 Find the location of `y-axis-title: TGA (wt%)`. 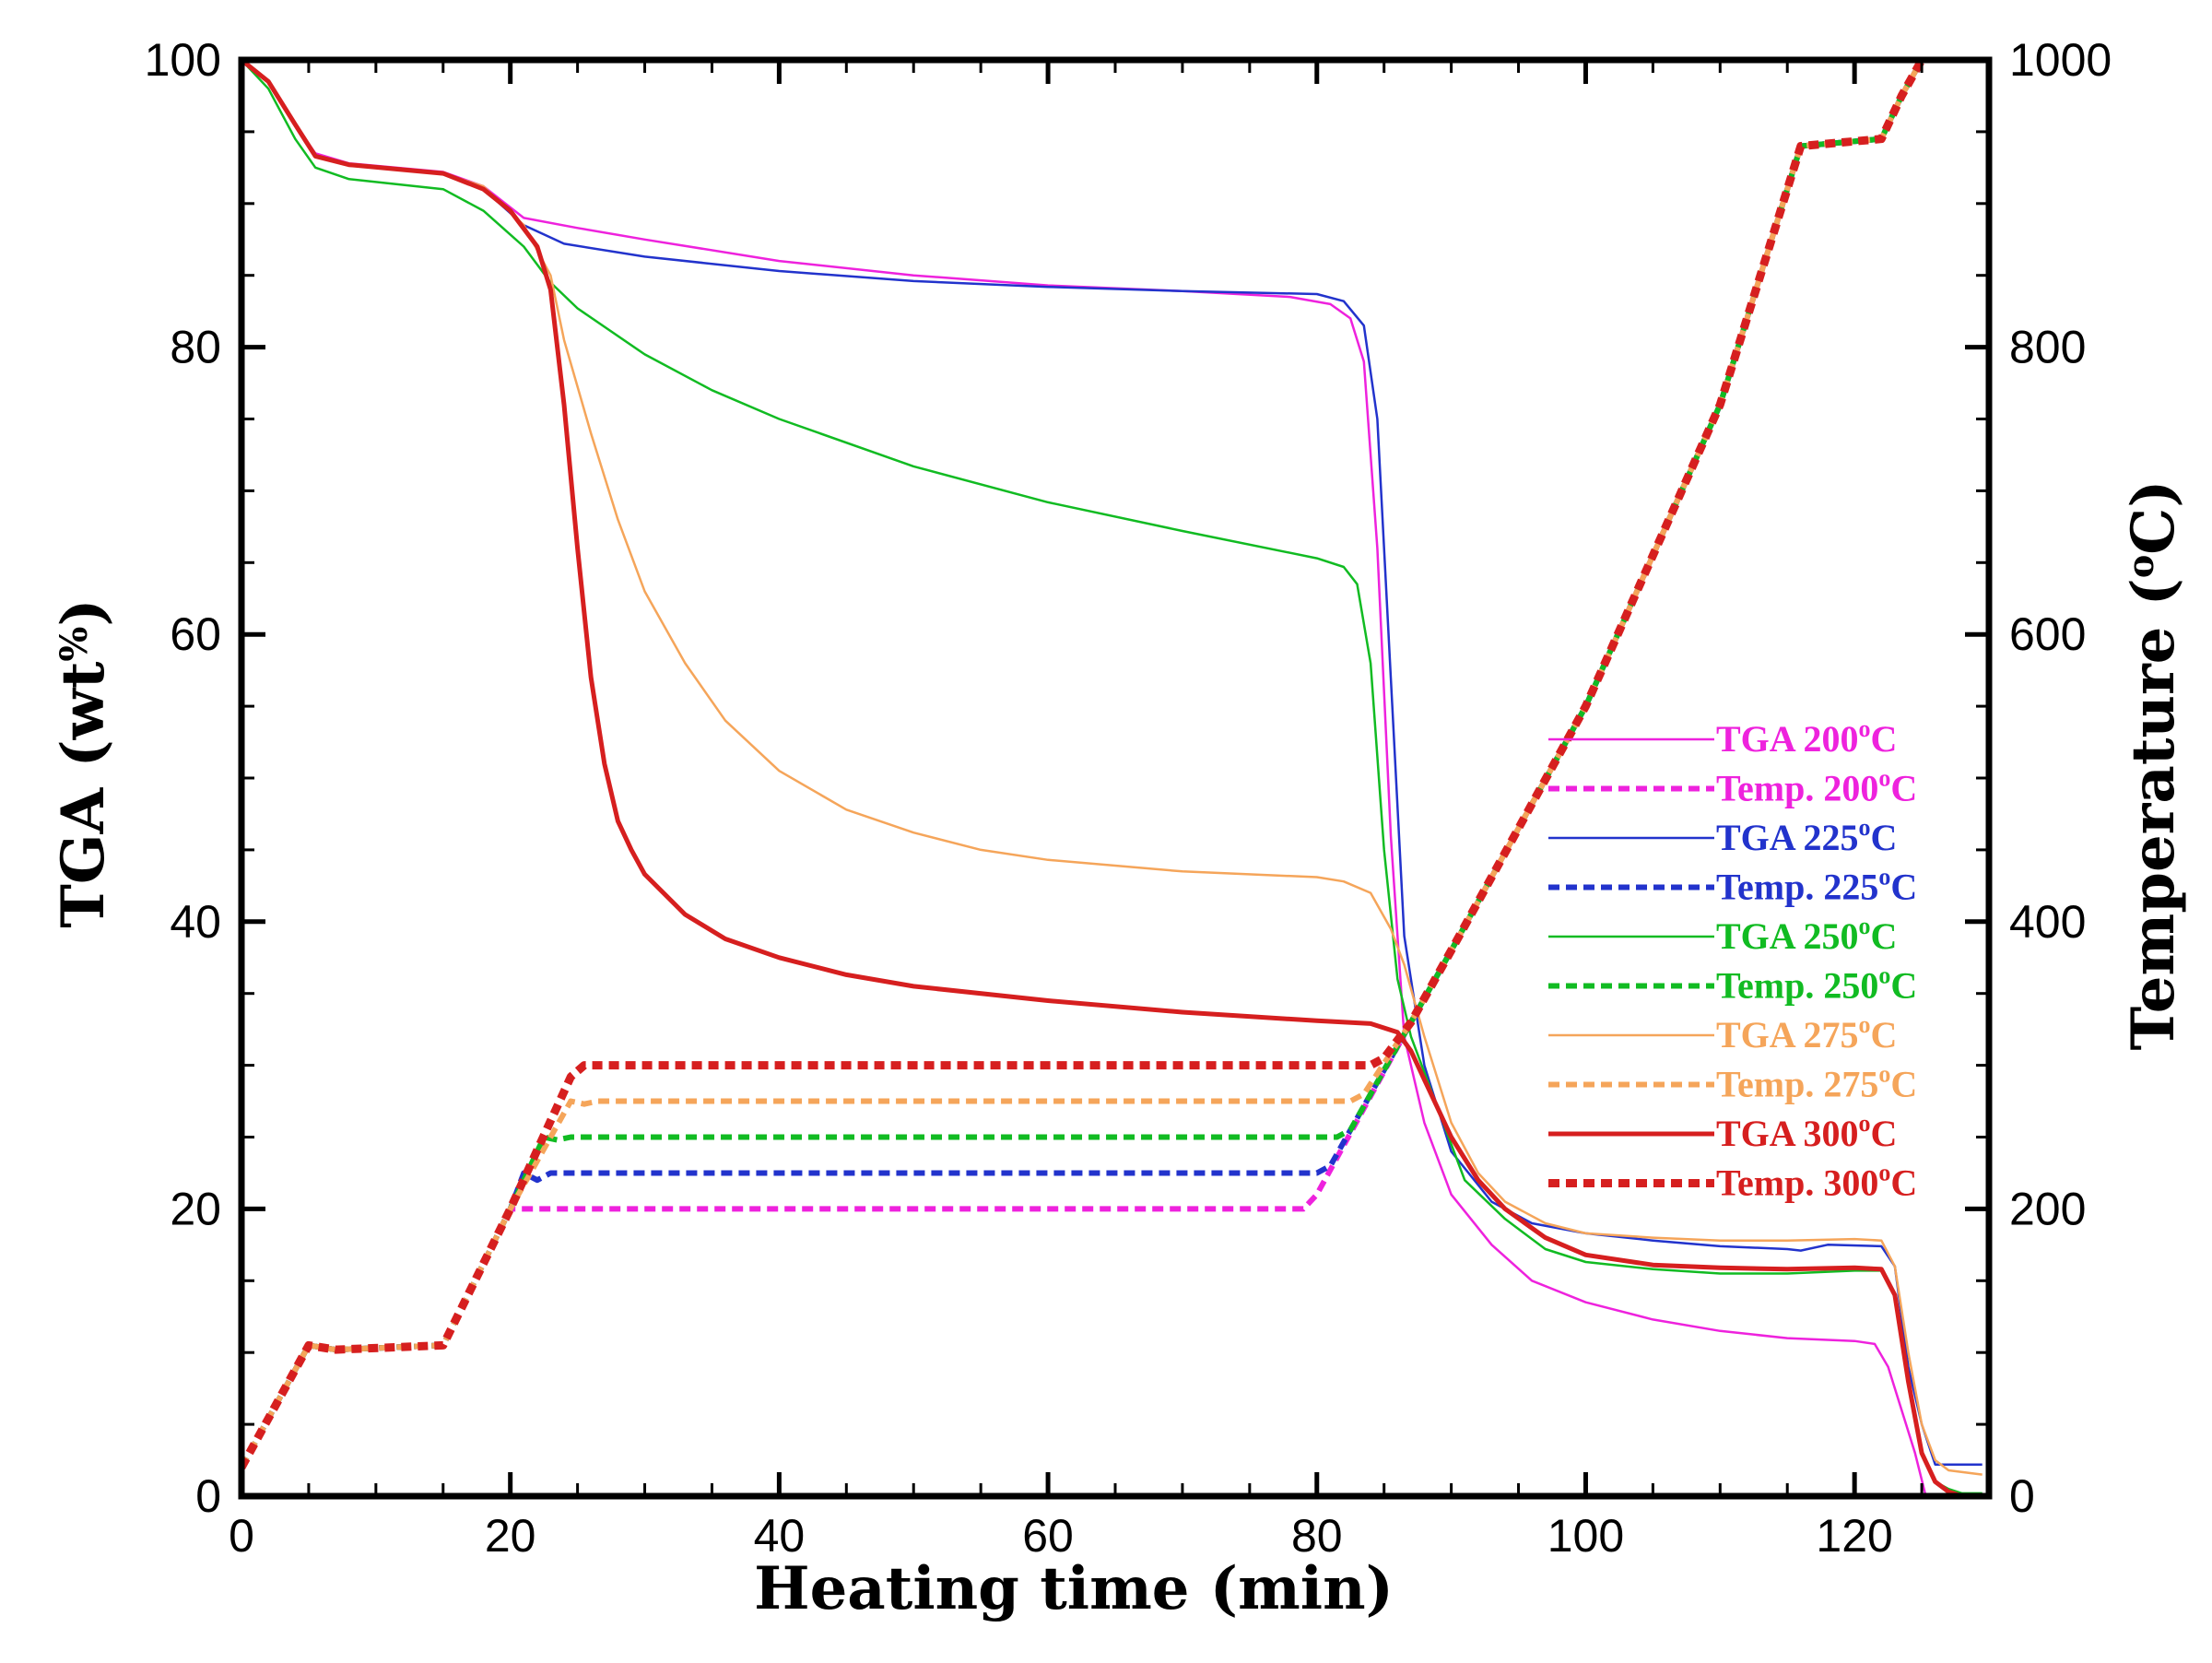

y-axis-title: TGA (wt%) is located at coordinates (83, 762).